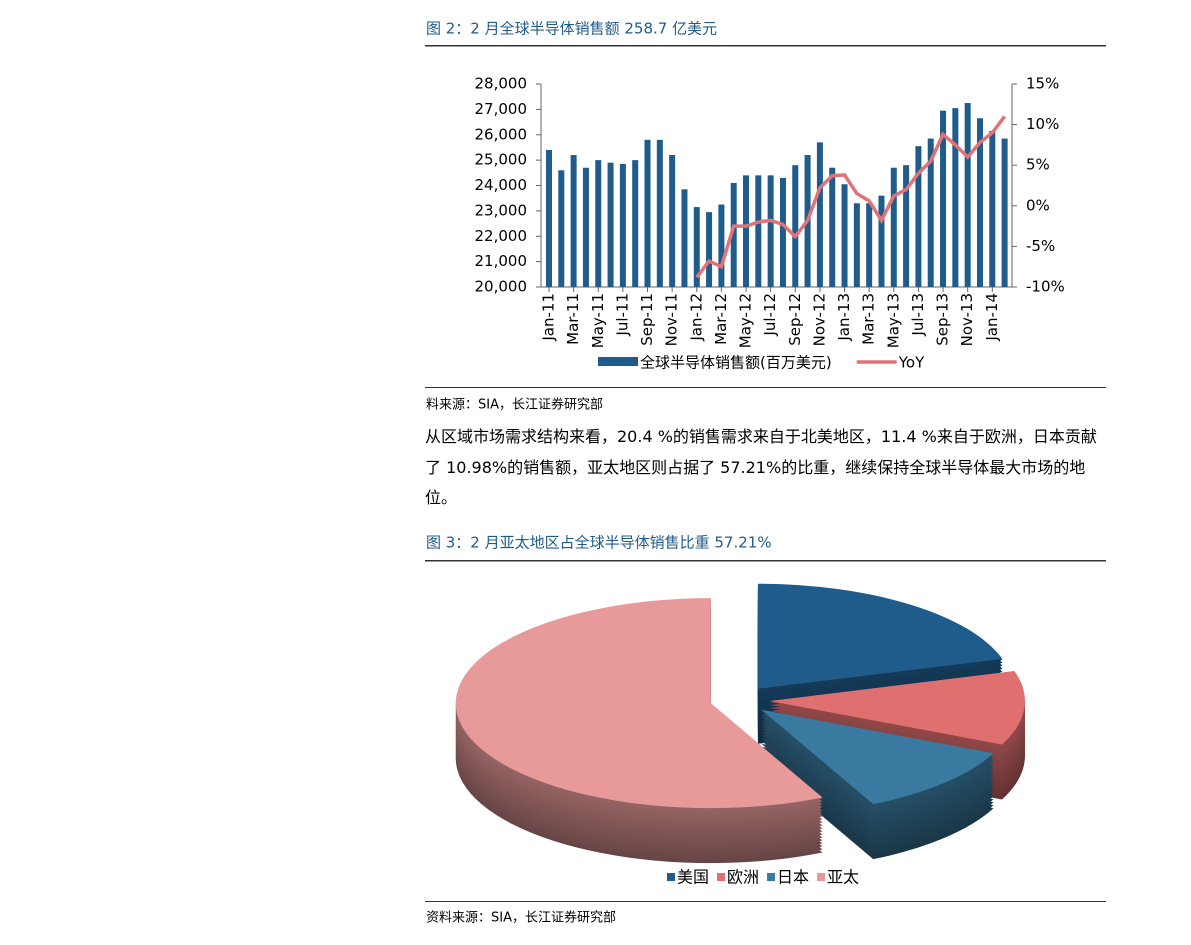 This screenshot has width=1191, height=945. What do you see at coordinates (672, 319) in the screenshot?
I see `x-tick-label: Nov-11` at bounding box center [672, 319].